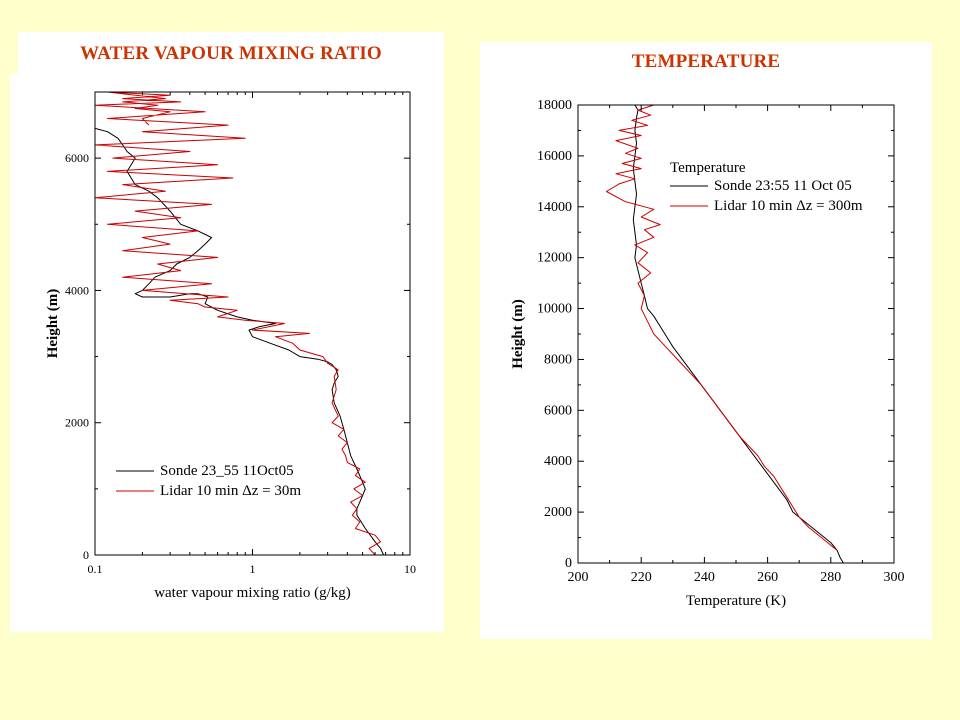 The width and height of the screenshot is (960, 720). I want to click on y-tick-label: 10000, so click(554, 309).